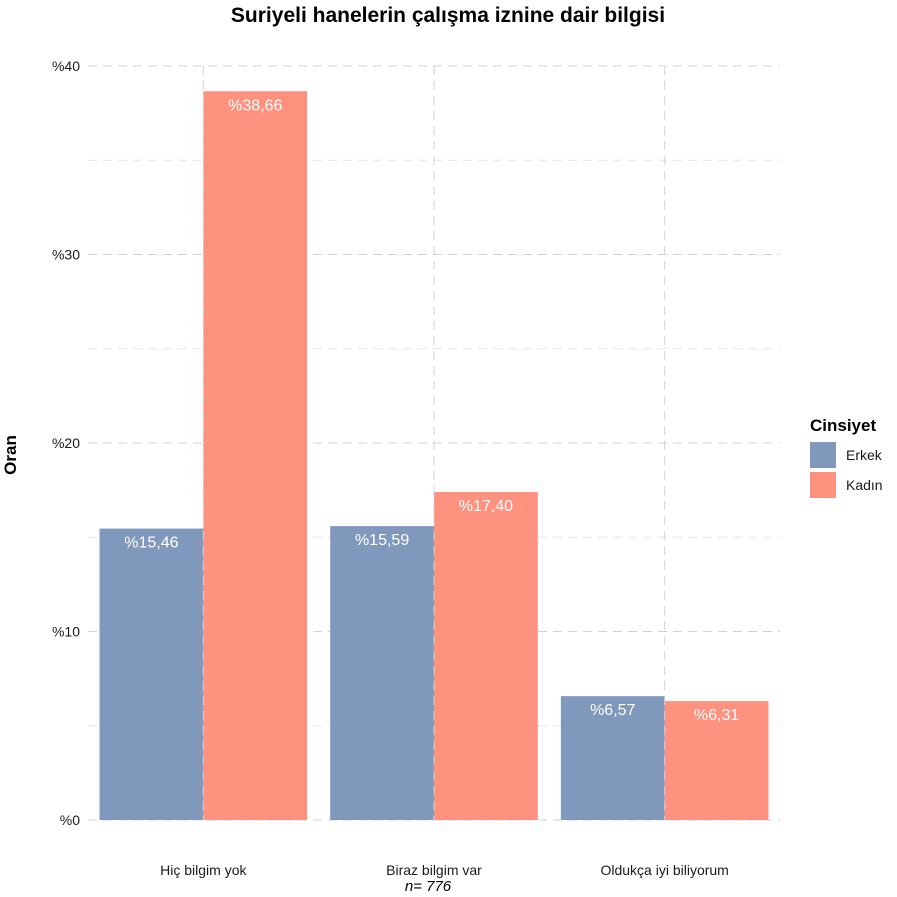  I want to click on y-tick-label: %10, so click(66, 632).